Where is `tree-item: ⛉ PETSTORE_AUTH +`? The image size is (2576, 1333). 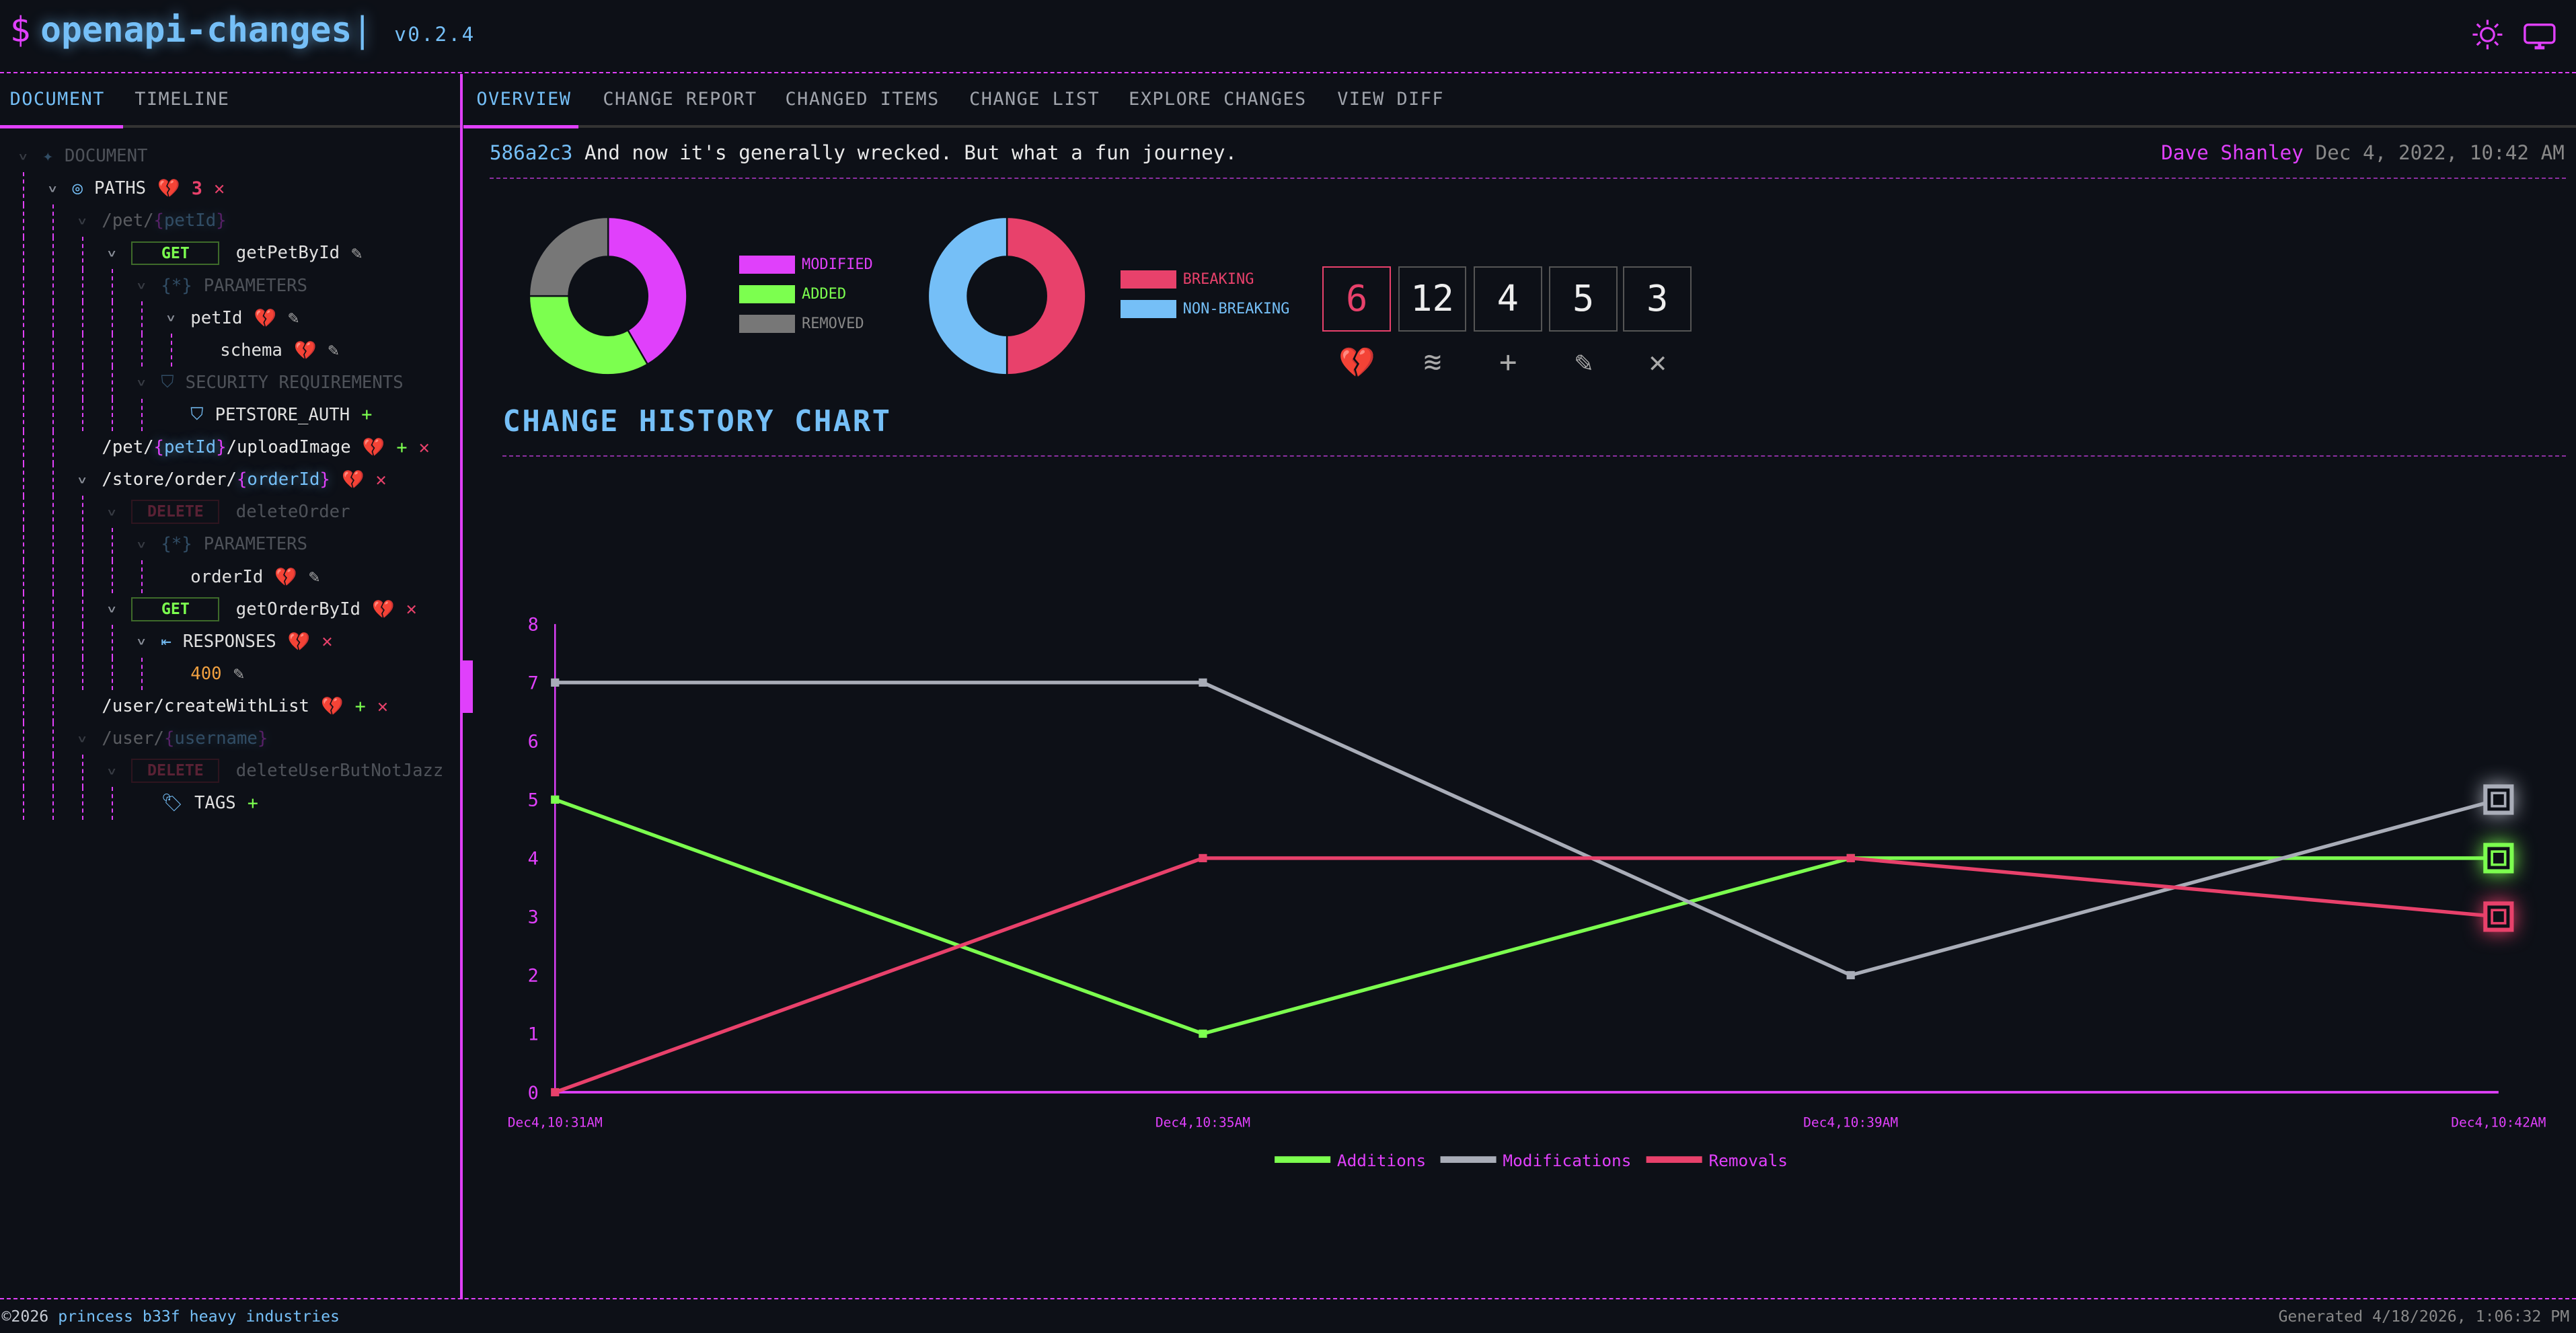 tree-item: ⛉ PETSTORE_AUTH + is located at coordinates (186, 415).